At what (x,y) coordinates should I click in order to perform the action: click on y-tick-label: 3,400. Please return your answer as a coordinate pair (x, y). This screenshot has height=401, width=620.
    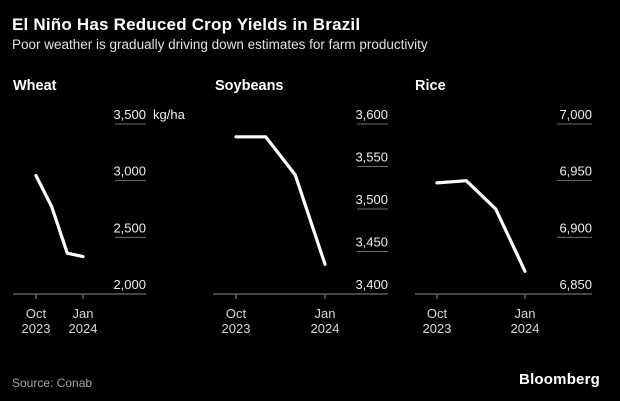
    Looking at the image, I should click on (371, 284).